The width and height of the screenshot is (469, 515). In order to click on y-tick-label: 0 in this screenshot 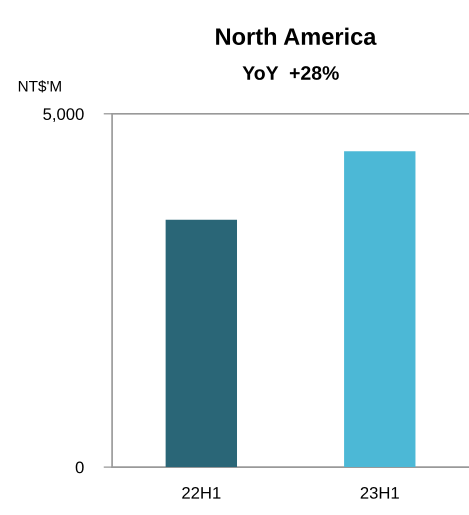, I will do `click(80, 468)`.